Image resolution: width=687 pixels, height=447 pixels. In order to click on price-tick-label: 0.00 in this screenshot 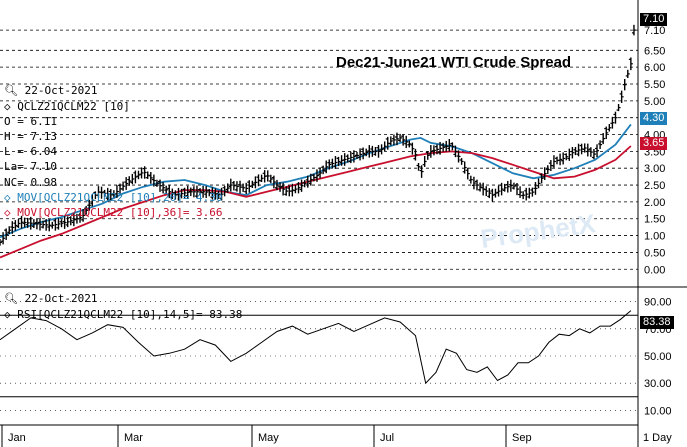, I will do `click(654, 270)`.